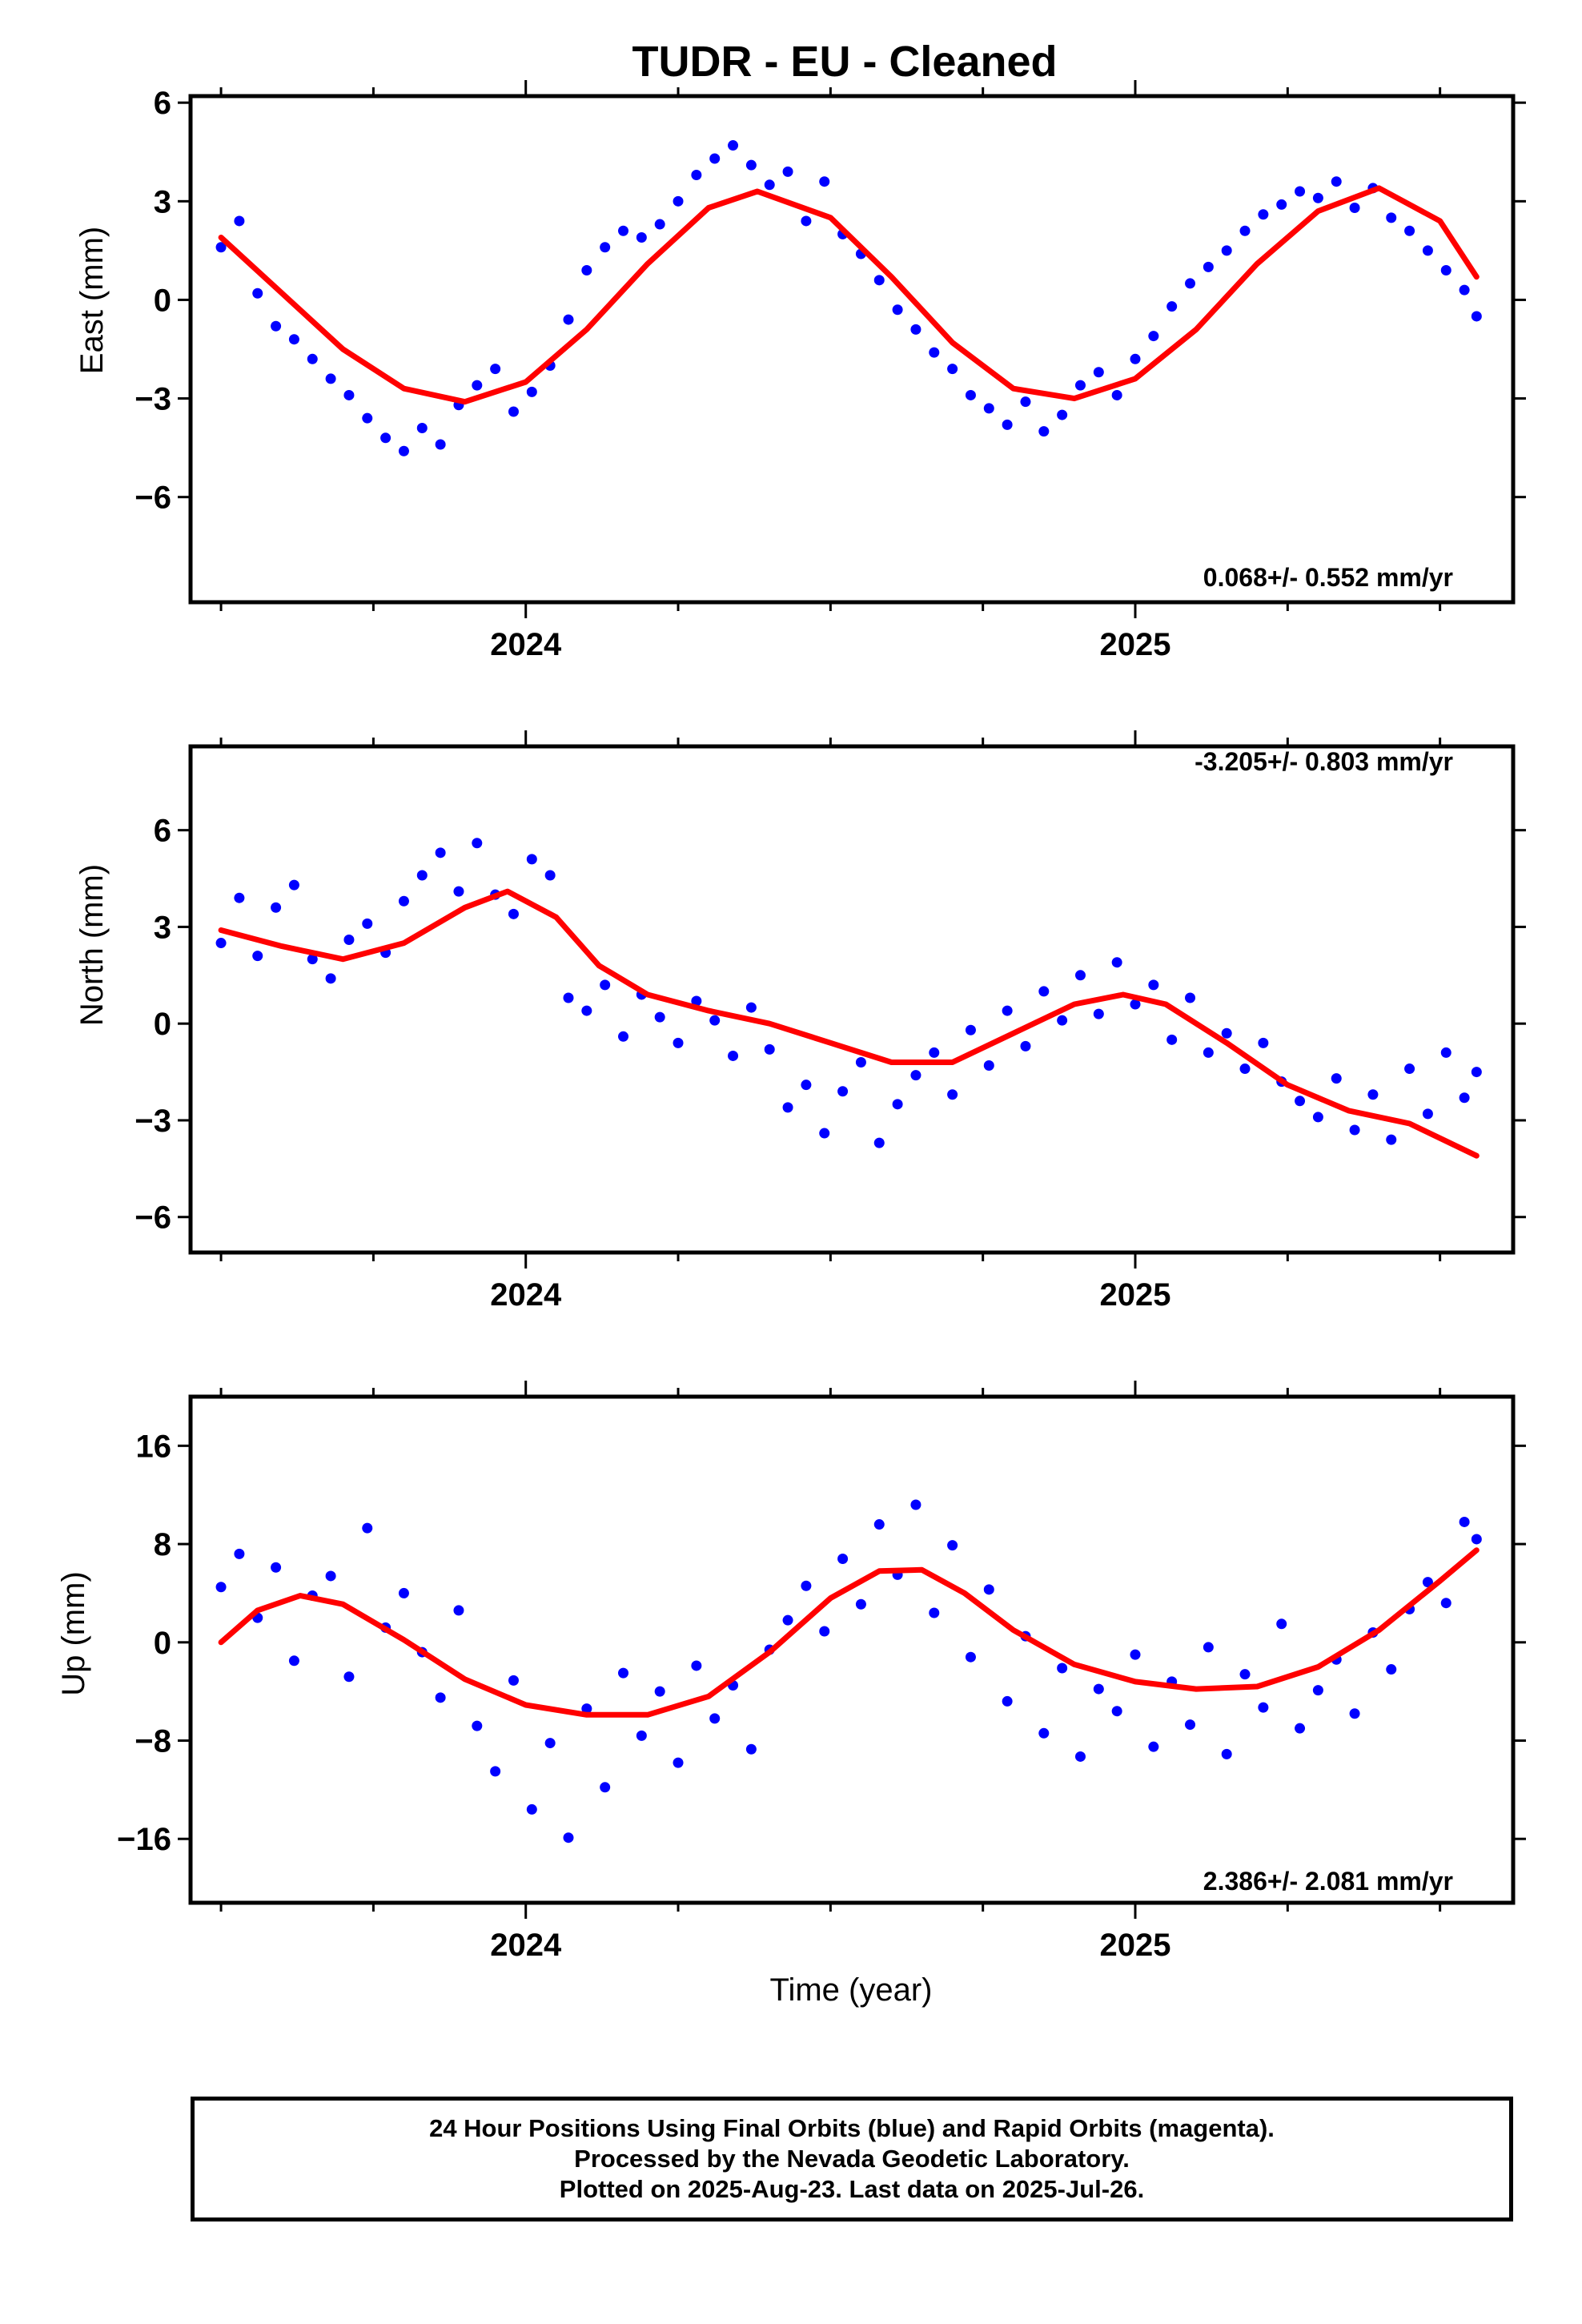 Image resolution: width=1582 pixels, height=2324 pixels. I want to click on north-ytick-label: 0, so click(162, 1024).